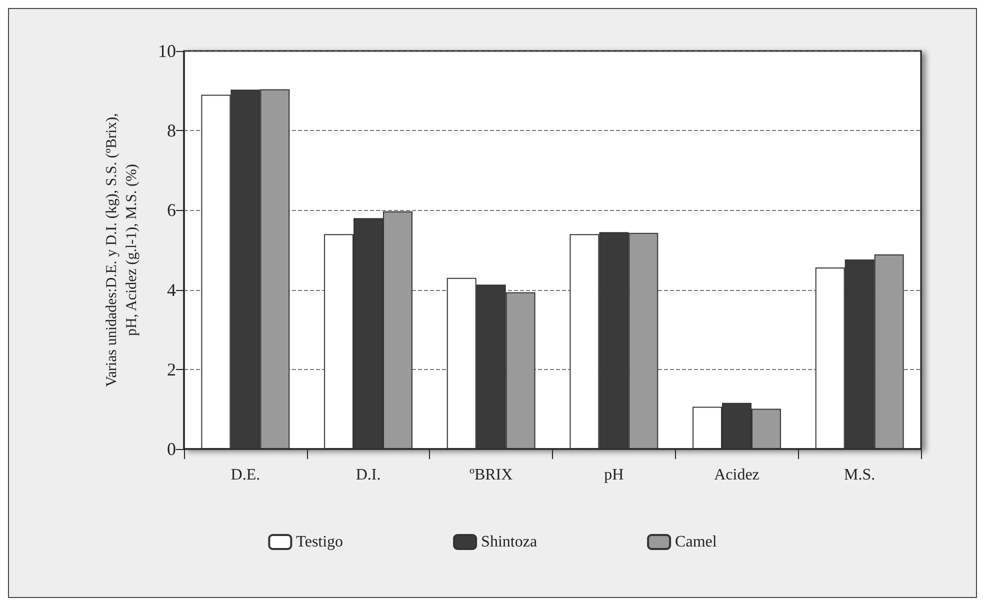 The height and width of the screenshot is (606, 985). Describe the element at coordinates (122, 250) in the screenshot. I see `y-axis-title: Varias unidades:D.E. y D.I. (kg), S.S. (ºBrix), pH, Acidez (g.l-1), M.S. (%)` at that location.